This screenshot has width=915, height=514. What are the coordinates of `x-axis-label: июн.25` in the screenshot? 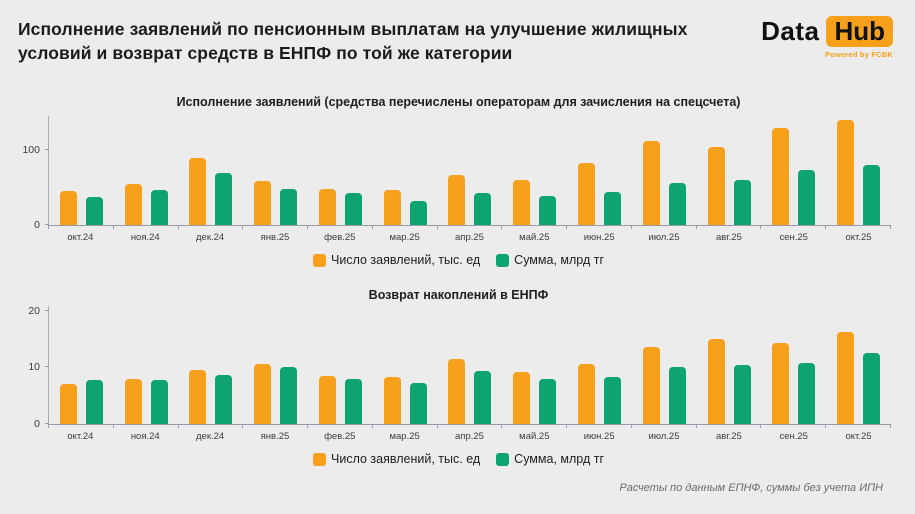 It's located at (599, 436).